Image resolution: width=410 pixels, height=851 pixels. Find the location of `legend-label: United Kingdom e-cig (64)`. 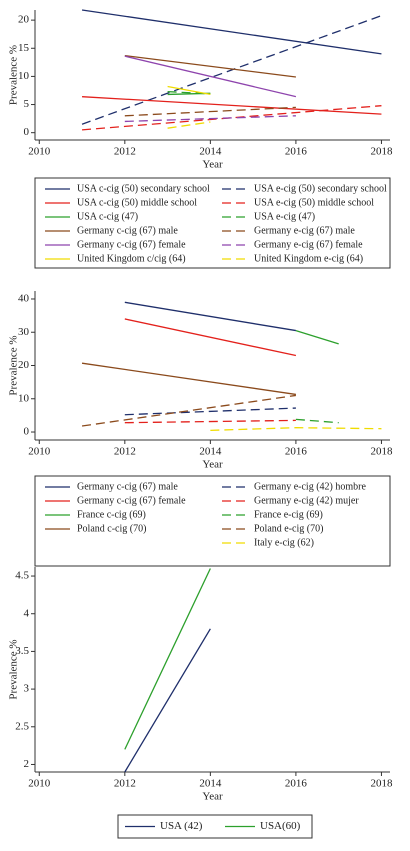

legend-label: United Kingdom e-cig (64) is located at coordinates (308, 258).